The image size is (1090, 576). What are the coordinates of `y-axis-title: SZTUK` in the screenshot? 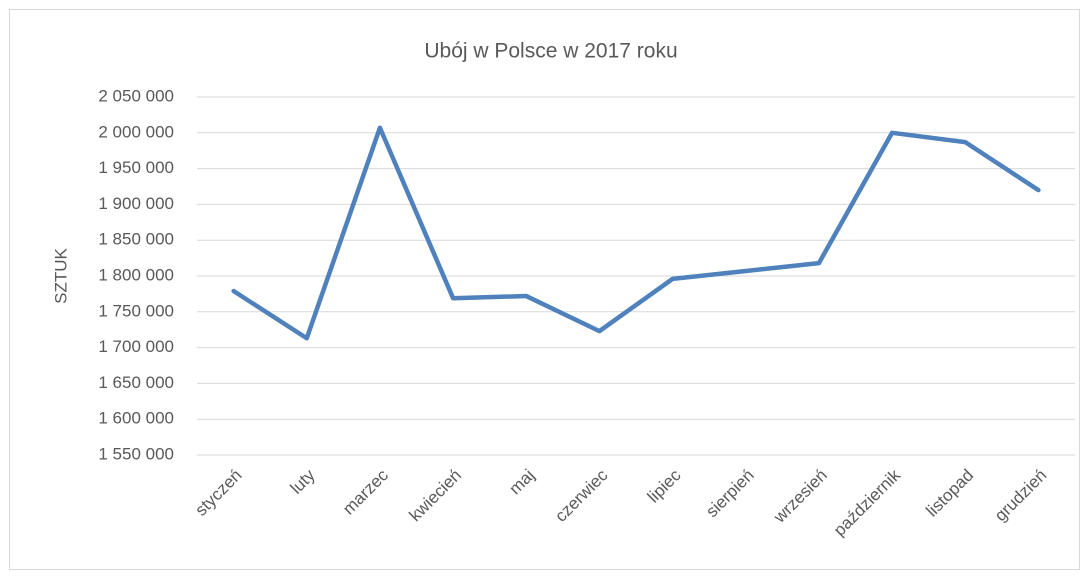 It's located at (60, 275).